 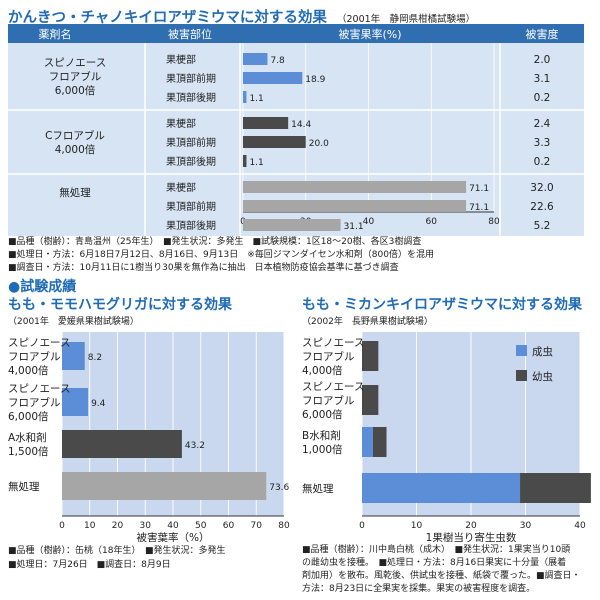 I want to click on top-chart-source: （2001年 静岡県柑橘試験場）, so click(x=406, y=19).